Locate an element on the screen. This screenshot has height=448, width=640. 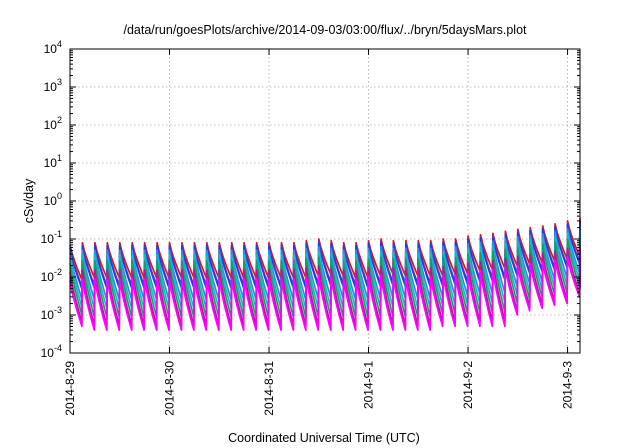
y-tick-label: 10⁴ is located at coordinates (53, 47).